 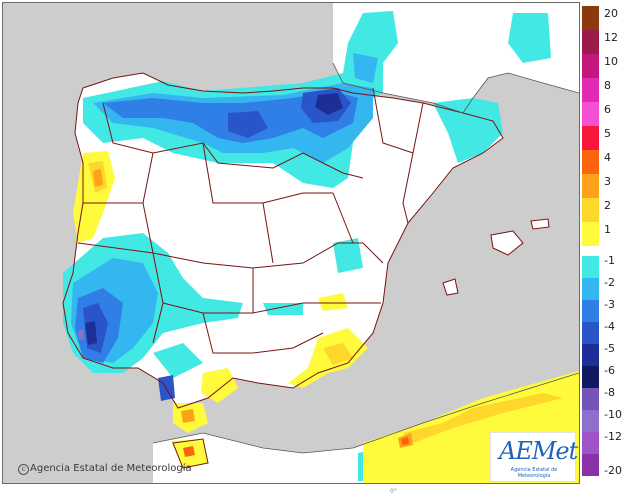 I want to click on swatch-m8, so click(x=590, y=399).